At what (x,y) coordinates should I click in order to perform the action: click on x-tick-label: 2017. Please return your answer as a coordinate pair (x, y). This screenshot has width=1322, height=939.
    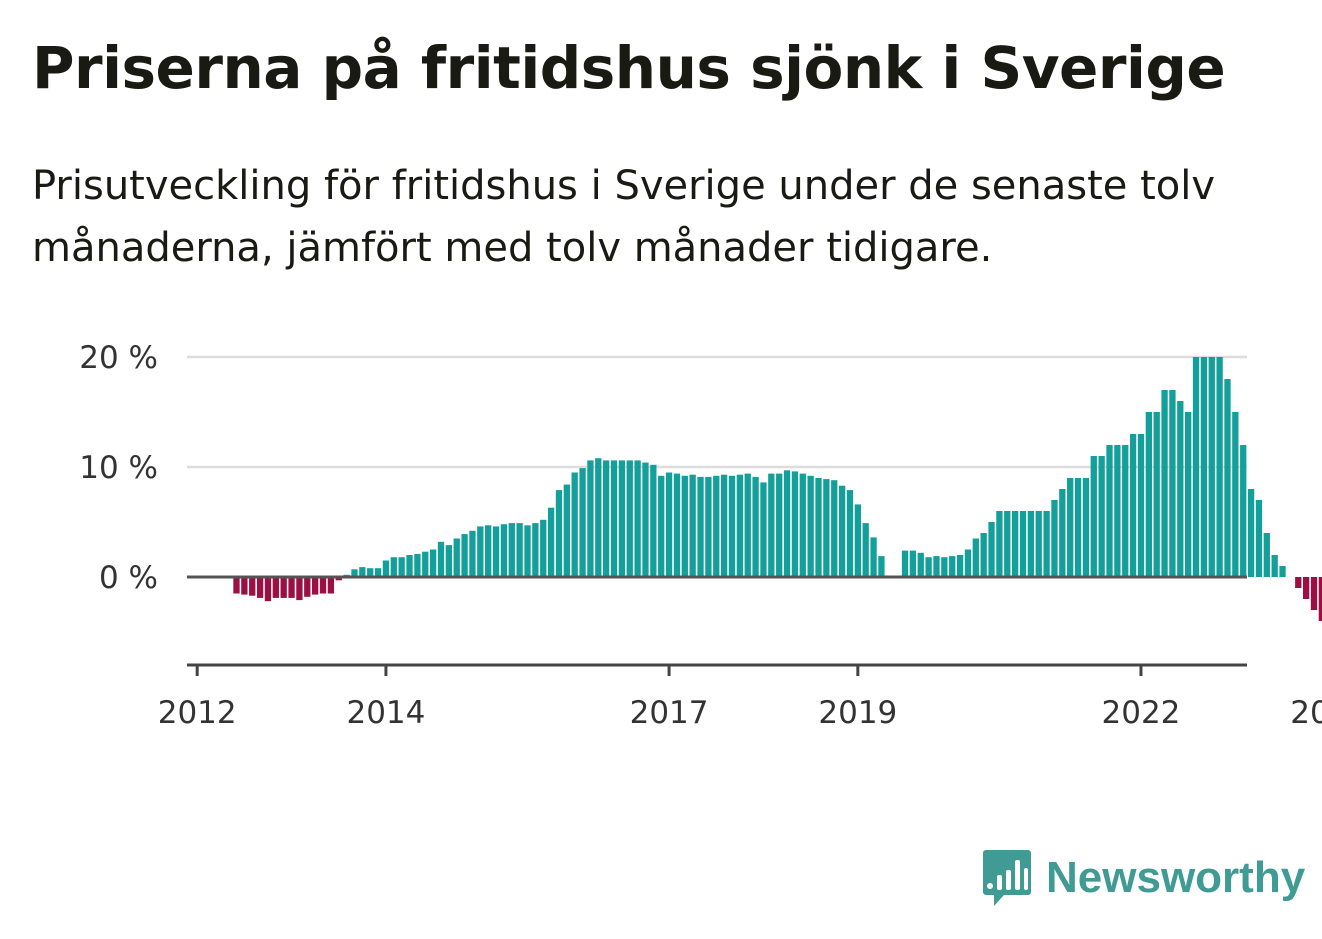
    Looking at the image, I should click on (669, 713).